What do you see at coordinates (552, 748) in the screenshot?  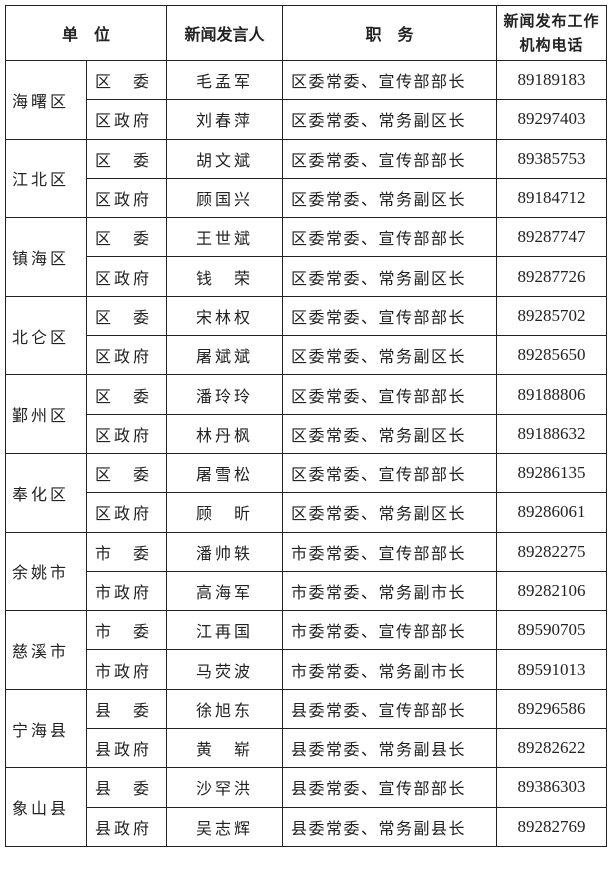 I see `phone-cell: 89282622` at bounding box center [552, 748].